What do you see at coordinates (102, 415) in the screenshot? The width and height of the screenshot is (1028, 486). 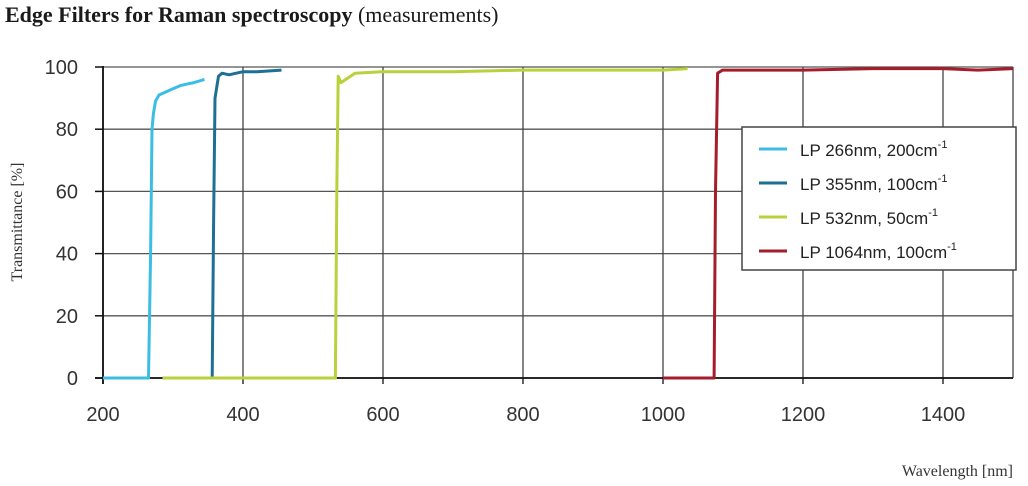 I see `x-tick-label: 200` at bounding box center [102, 415].